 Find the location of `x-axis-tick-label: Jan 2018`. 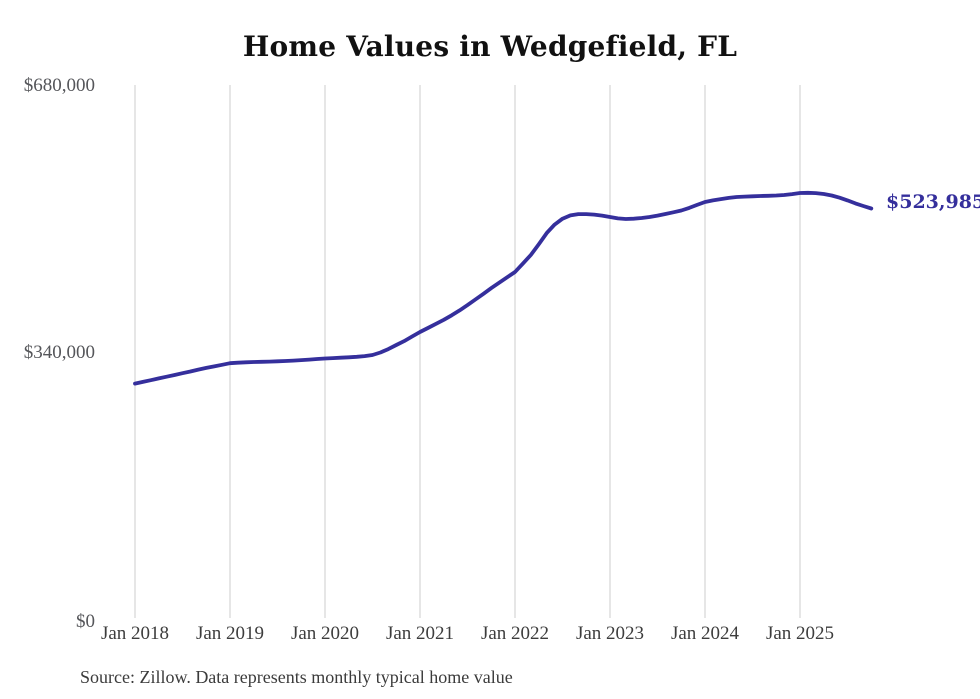

x-axis-tick-label: Jan 2018 is located at coordinates (135, 633).